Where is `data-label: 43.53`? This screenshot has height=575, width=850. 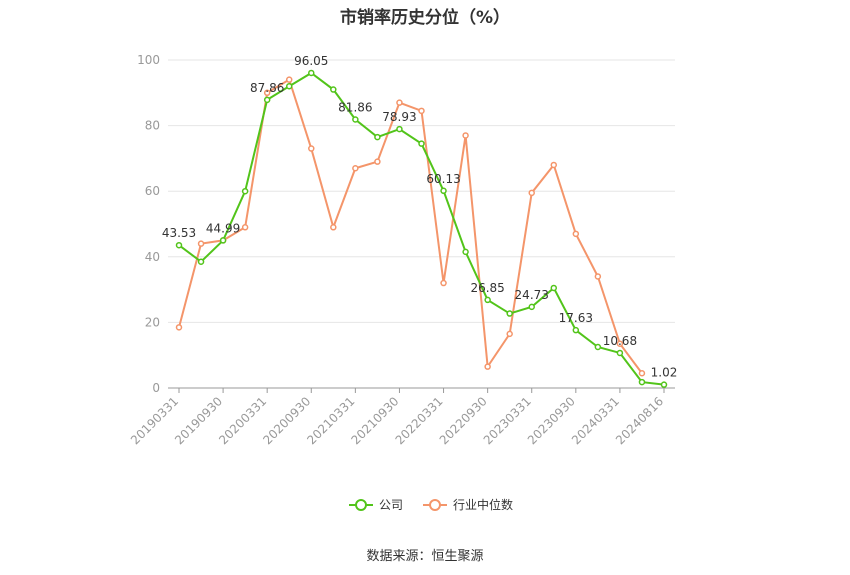
data-label: 43.53 is located at coordinates (179, 233).